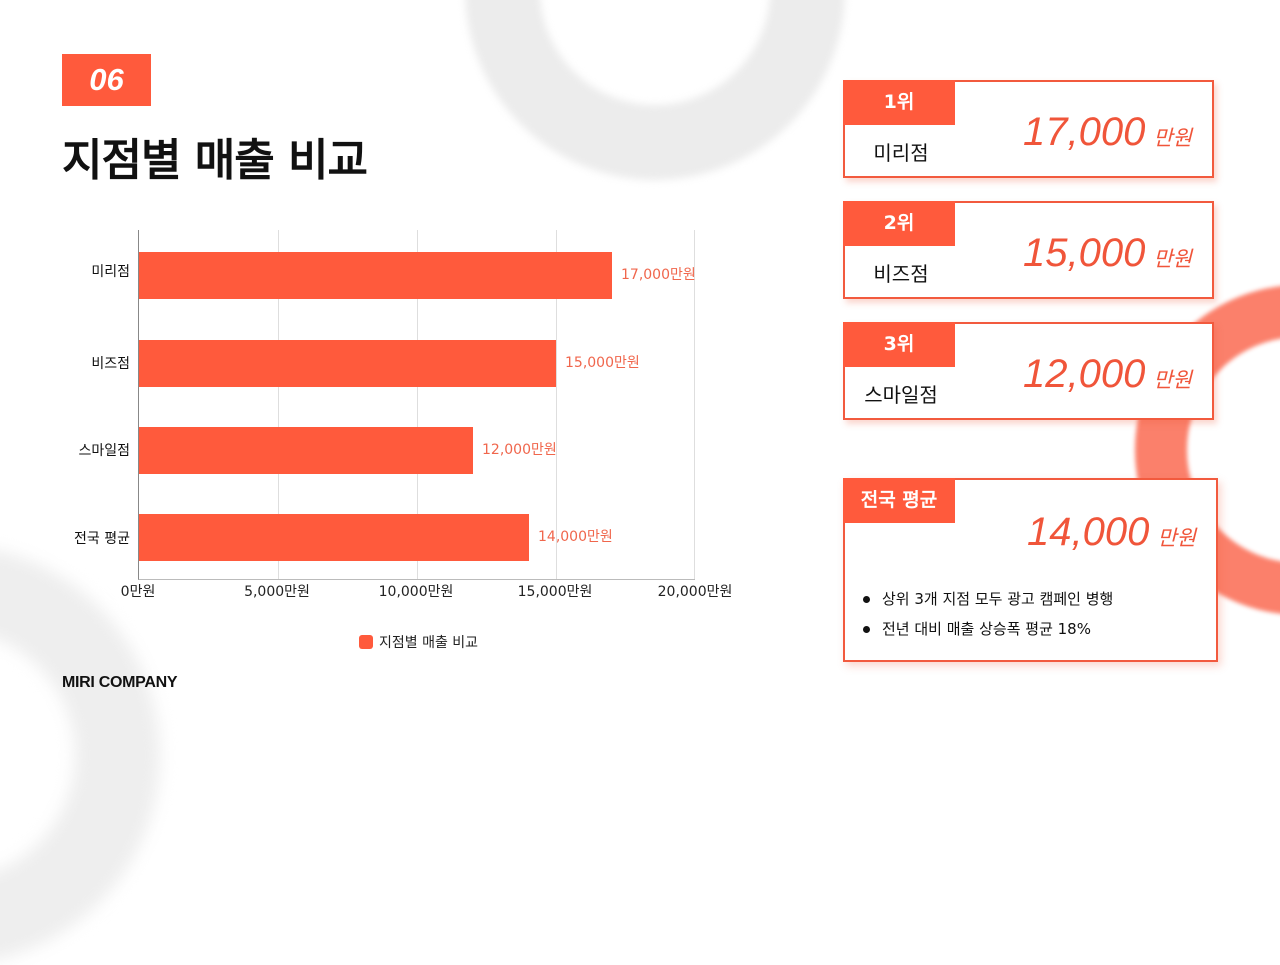 This screenshot has width=1280, height=965. I want to click on rank-card-3: 3위 스마일점 12,000 만원, so click(1028, 371).